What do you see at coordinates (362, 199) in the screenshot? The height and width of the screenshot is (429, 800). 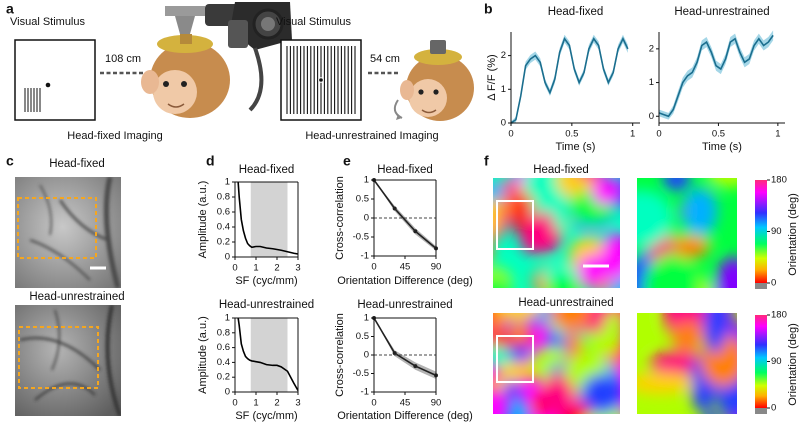 I see `y-tick-label: 0.5` at bounding box center [362, 199].